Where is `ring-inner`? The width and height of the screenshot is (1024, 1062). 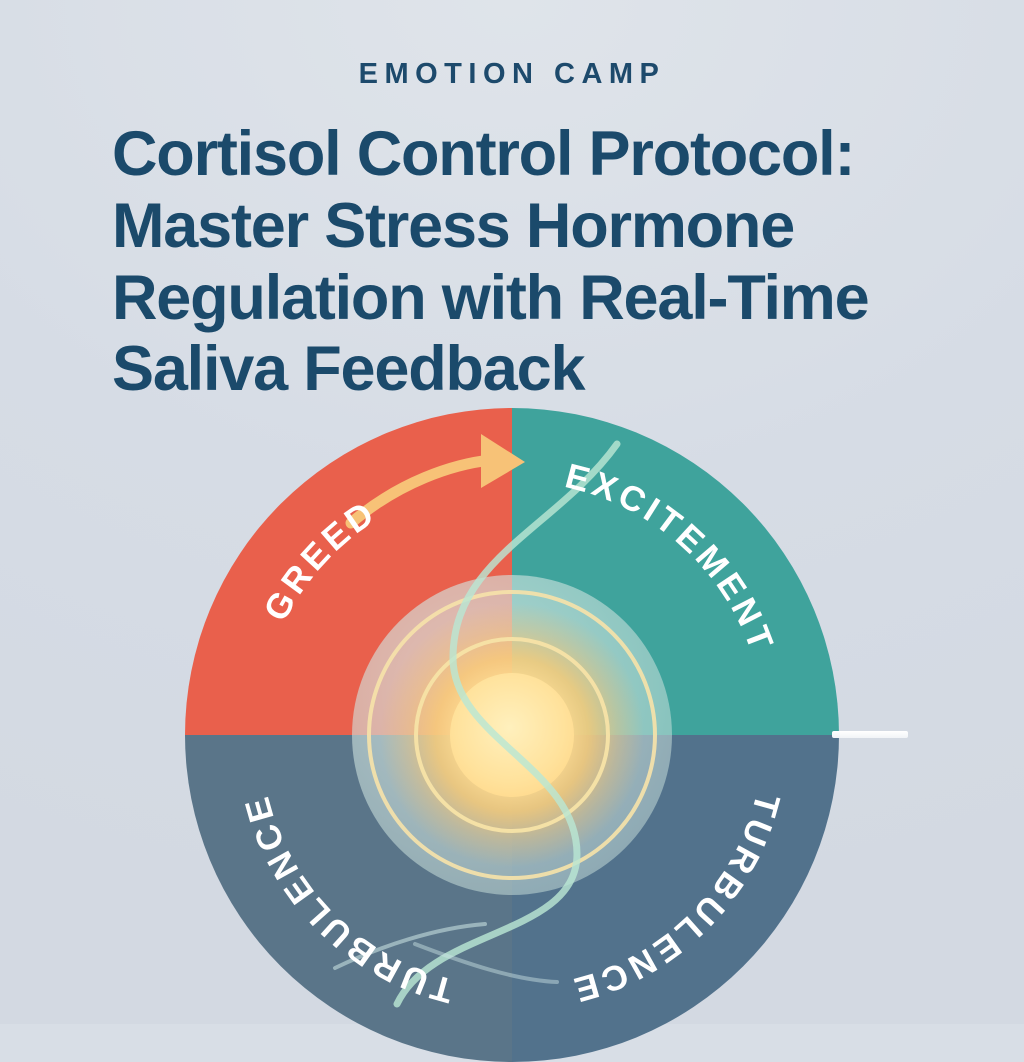
ring-inner is located at coordinates (512, 735).